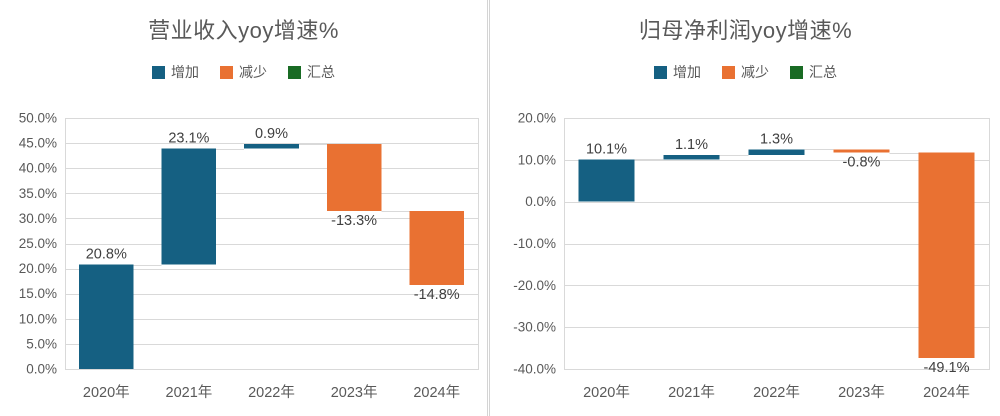 Image resolution: width=1000 pixels, height=416 pixels. Describe the element at coordinates (188, 139) in the screenshot. I see `data-label: 23.1%` at that location.